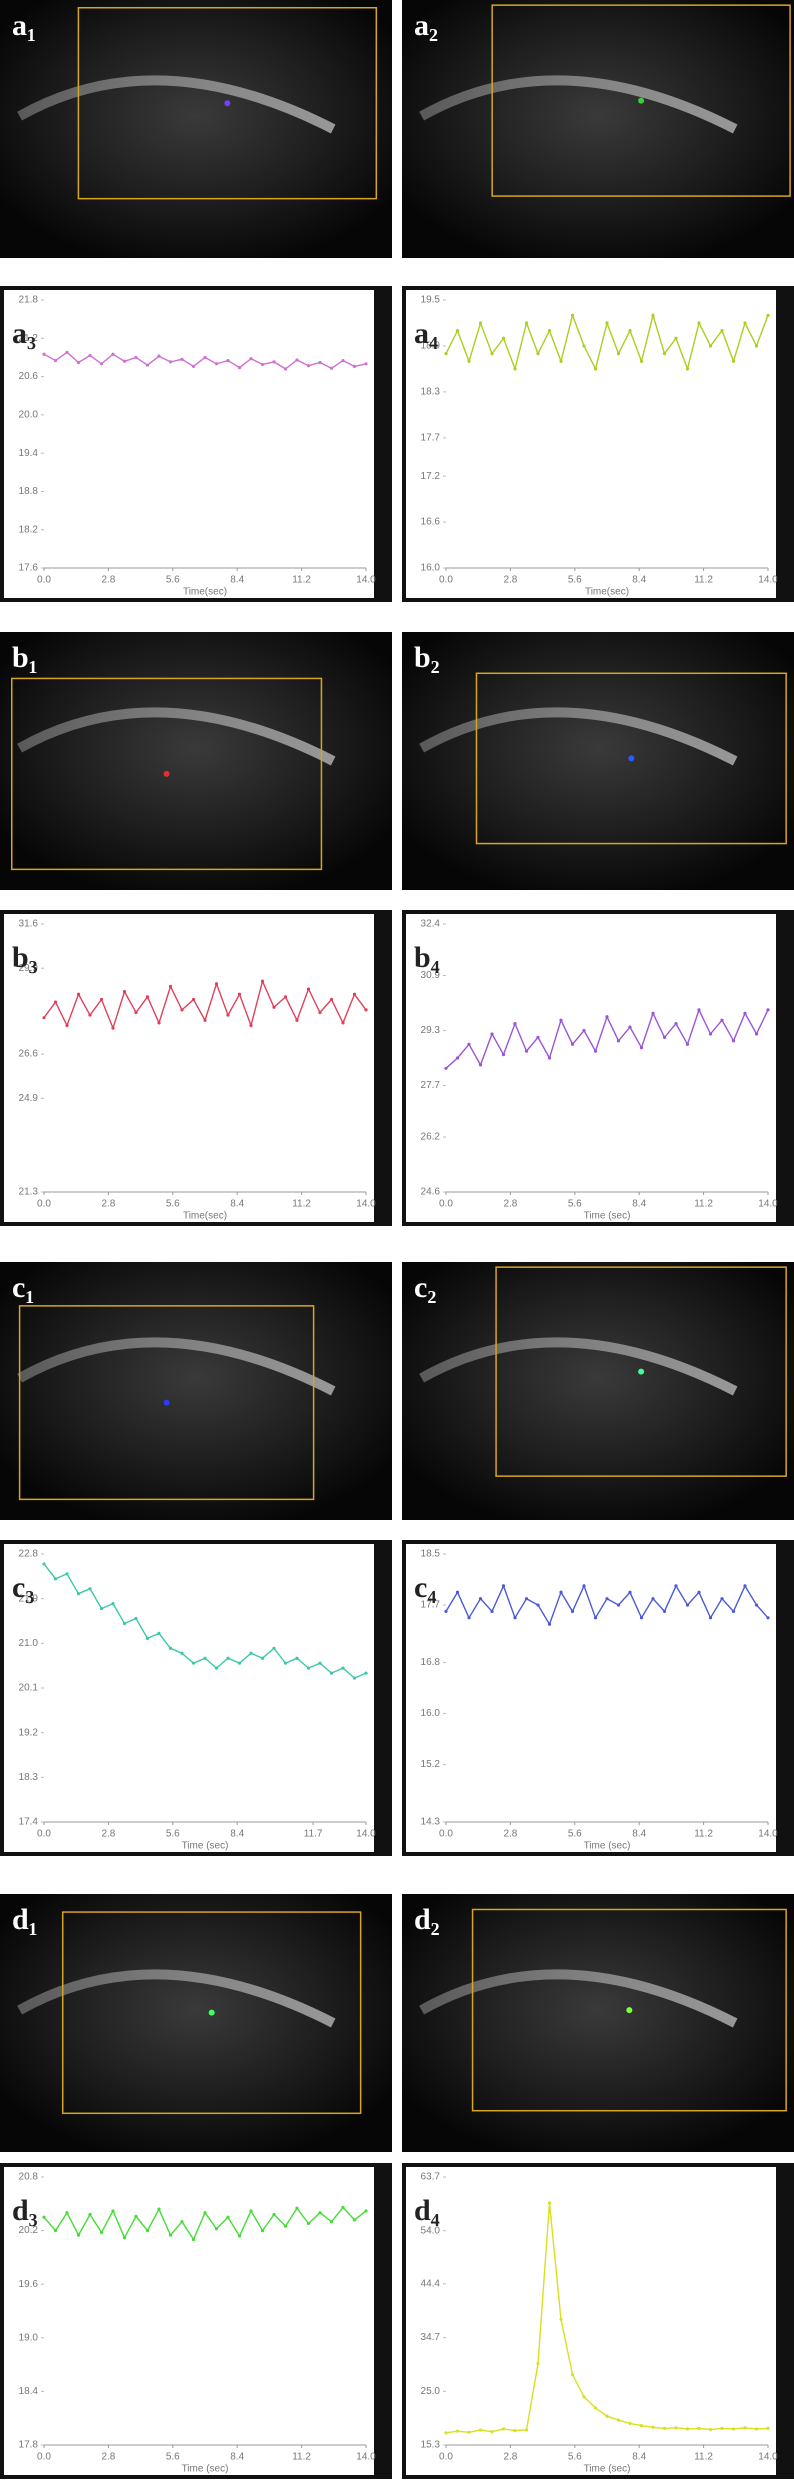  What do you see at coordinates (427, 657) in the screenshot?
I see `panel-label: b₂` at bounding box center [427, 657].